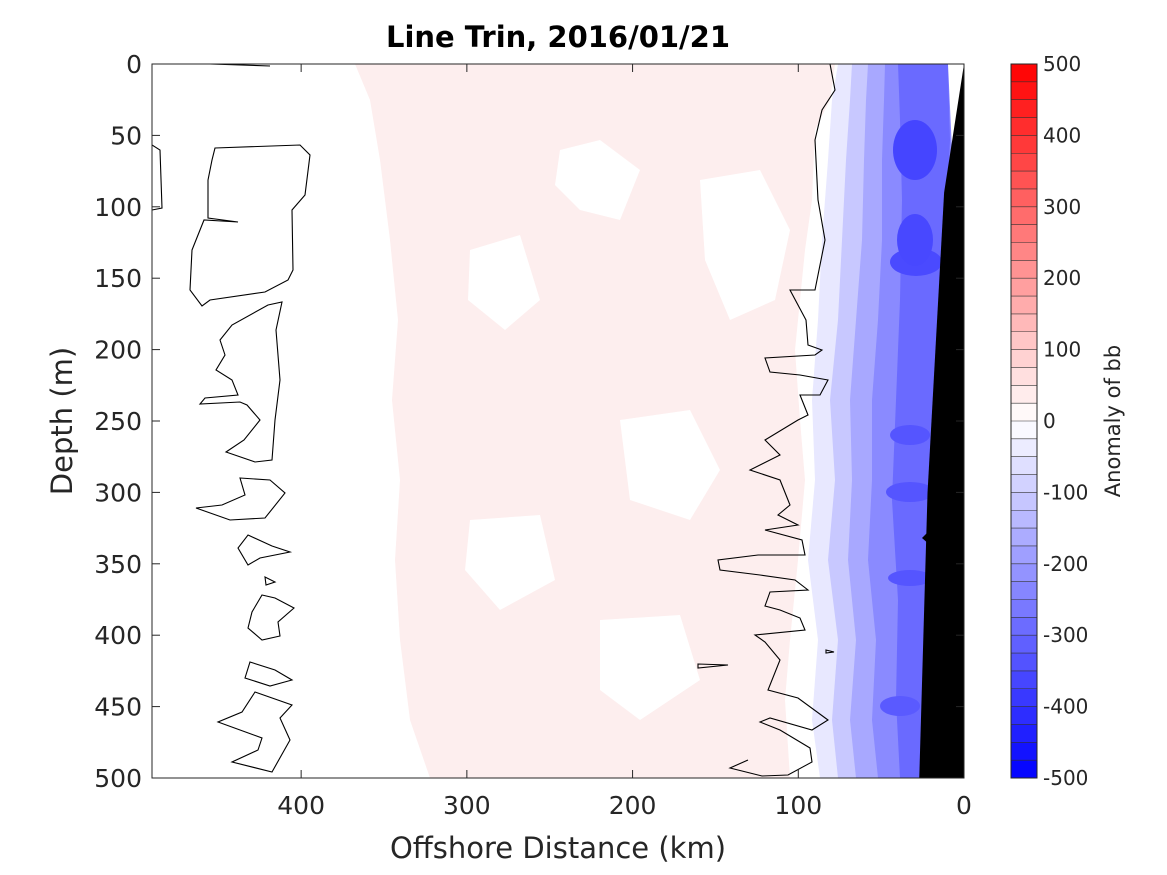 This screenshot has height=875, width=1167. I want to click on colorbar-tick-label: 100, so click(1062, 350).